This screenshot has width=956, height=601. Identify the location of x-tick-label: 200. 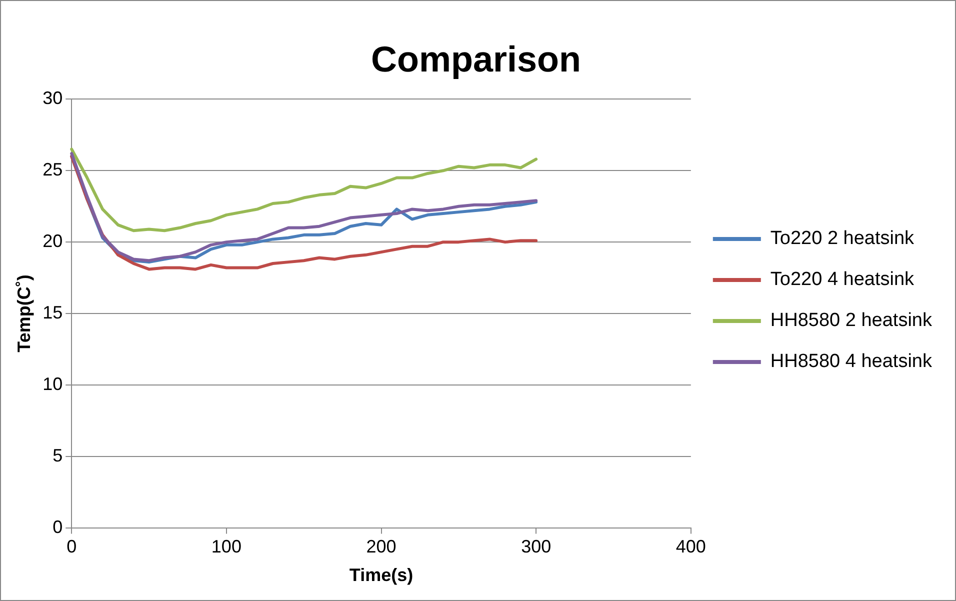
(381, 546).